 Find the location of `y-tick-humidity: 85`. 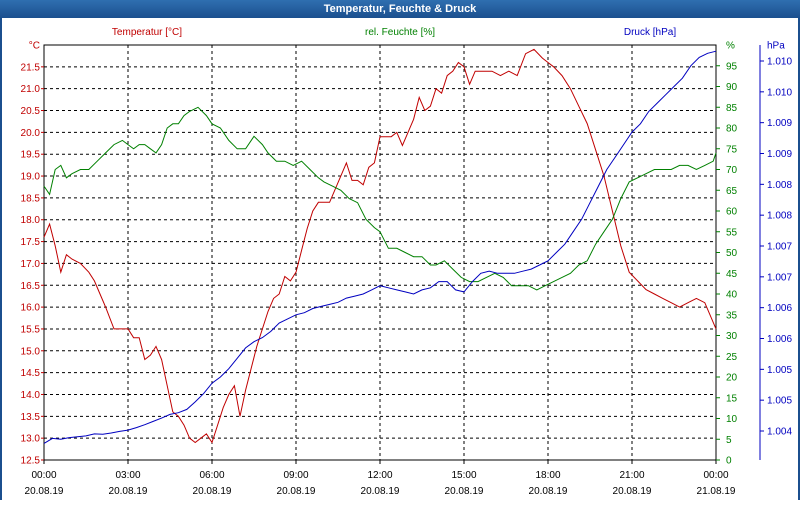

y-tick-humidity: 85 is located at coordinates (732, 108).